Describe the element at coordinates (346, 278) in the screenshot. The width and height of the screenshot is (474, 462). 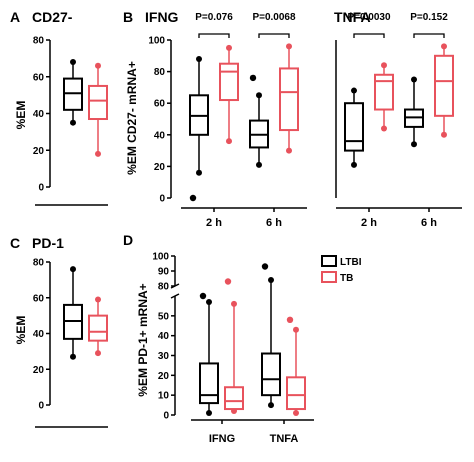
I see `legend-tb-label: TB` at that location.